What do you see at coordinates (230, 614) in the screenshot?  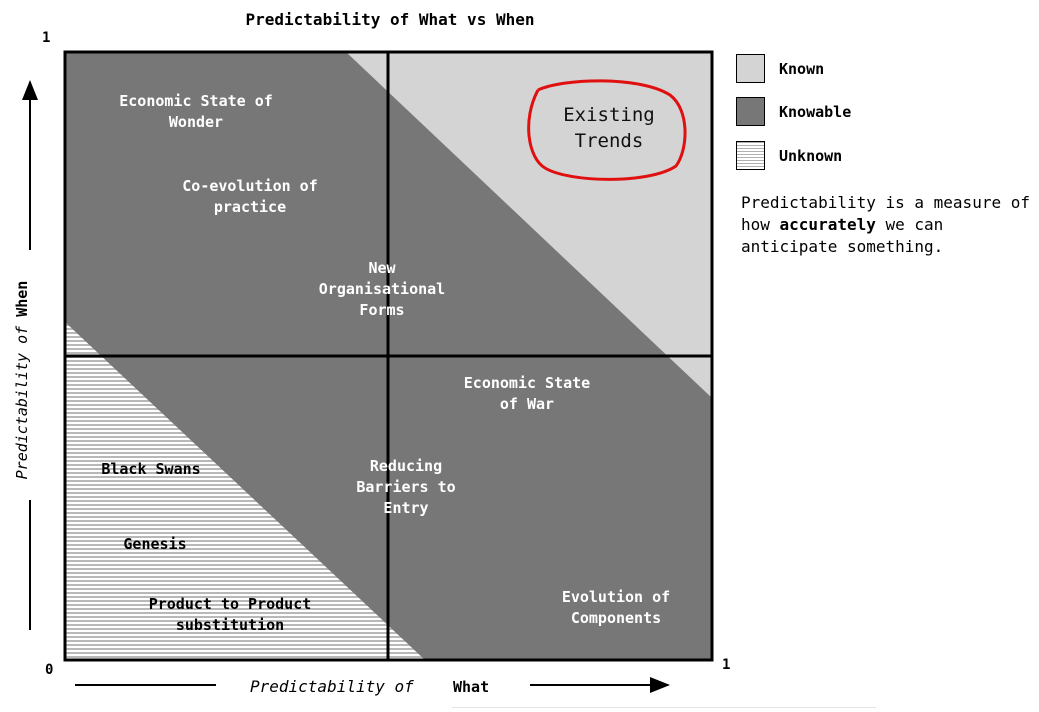 I see `label-product-substitution: Product to Product substitution` at bounding box center [230, 614].